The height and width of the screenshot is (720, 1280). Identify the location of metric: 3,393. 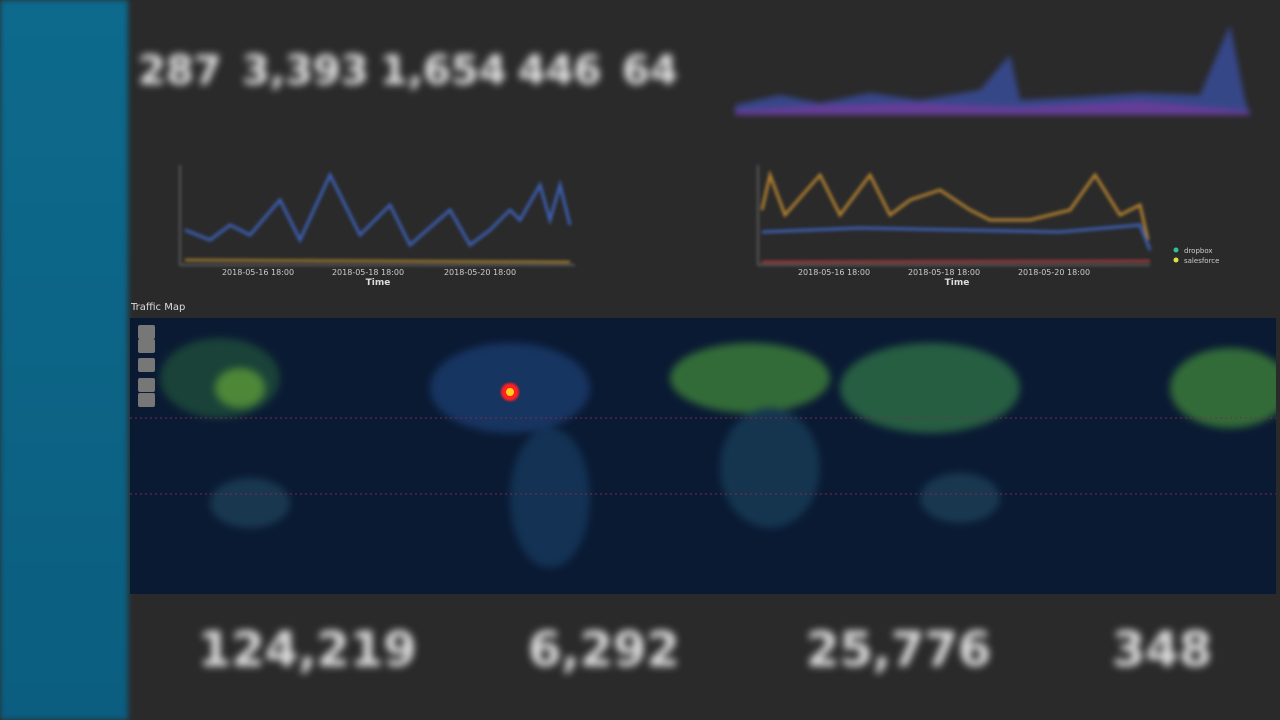
(305, 71).